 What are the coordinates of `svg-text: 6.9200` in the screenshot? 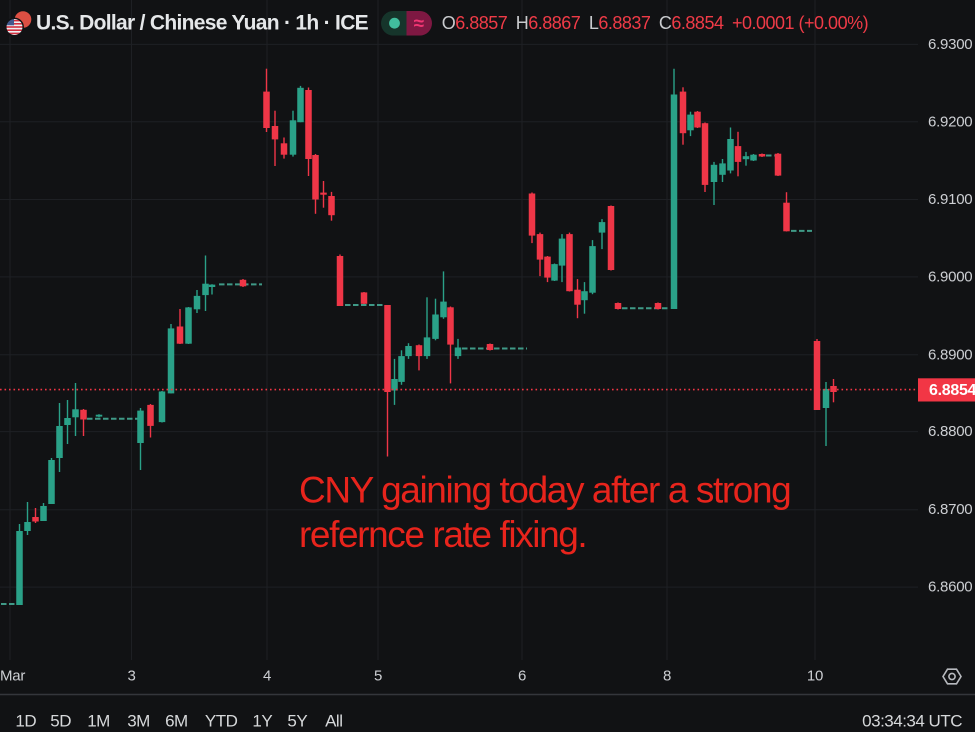 It's located at (950, 121).